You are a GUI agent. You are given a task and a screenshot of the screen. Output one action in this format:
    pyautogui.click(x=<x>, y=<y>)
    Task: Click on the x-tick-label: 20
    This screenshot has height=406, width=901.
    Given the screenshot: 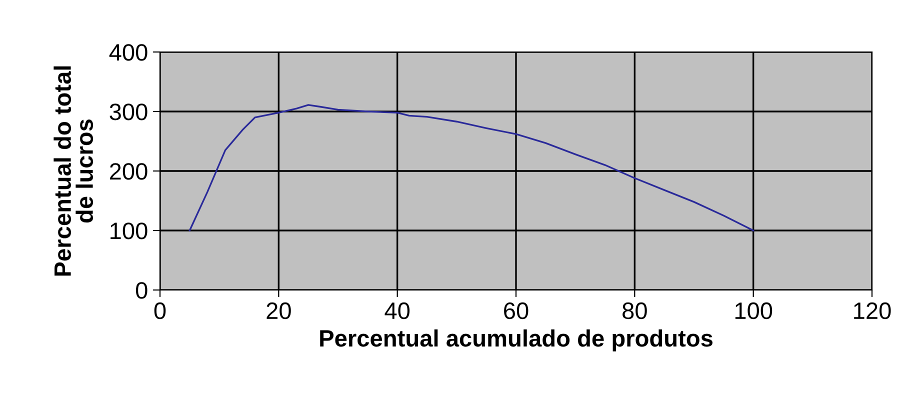 What is the action you would take?
    pyautogui.click(x=278, y=311)
    